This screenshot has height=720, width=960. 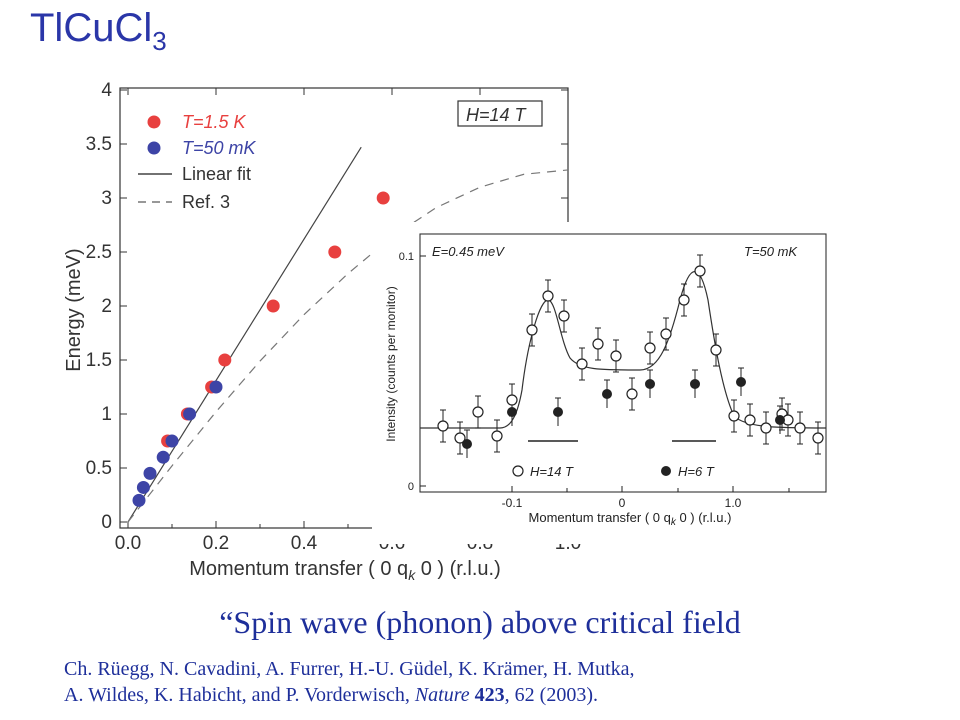 I want to click on inset-y-tick-label: 0.1, so click(x=406, y=257).